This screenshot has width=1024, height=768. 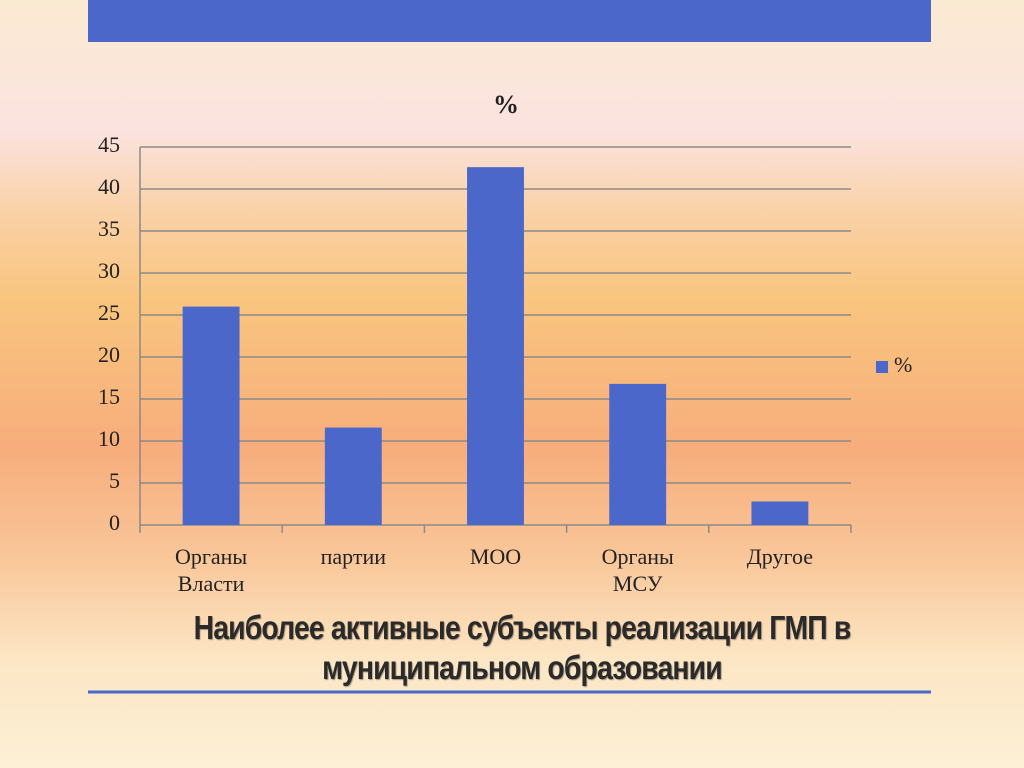 What do you see at coordinates (114, 480) in the screenshot?
I see `y-tick-label: 5` at bounding box center [114, 480].